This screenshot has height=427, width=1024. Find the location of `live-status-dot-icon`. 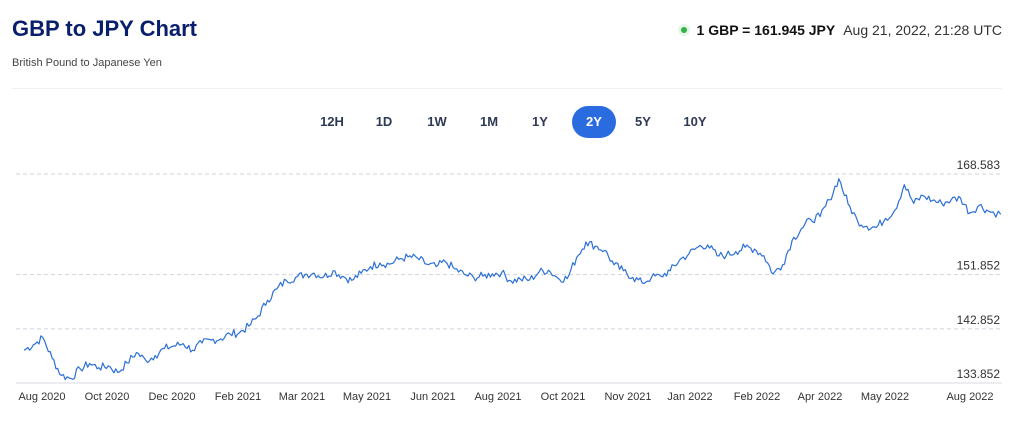

live-status-dot-icon is located at coordinates (683, 30).